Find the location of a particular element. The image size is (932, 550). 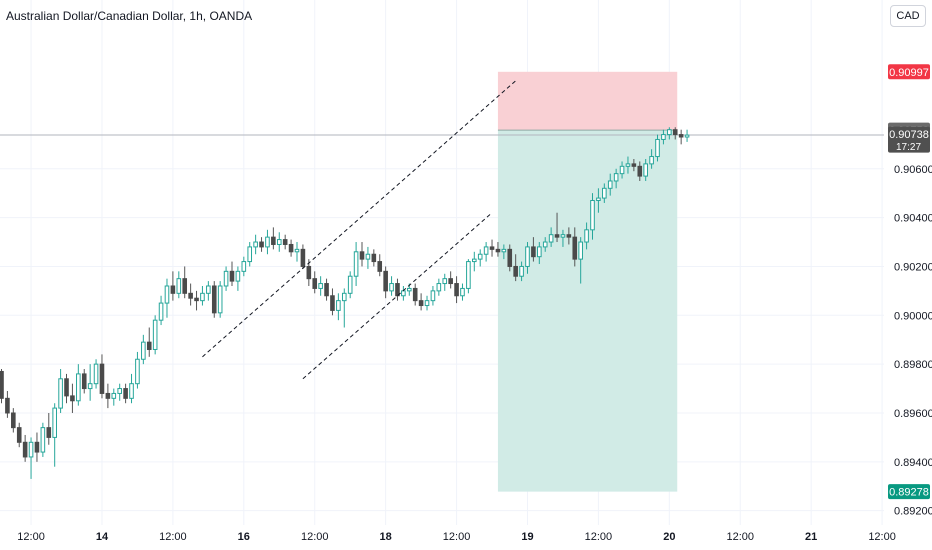

price-tick-label: 0.89200 is located at coordinates (913, 512).